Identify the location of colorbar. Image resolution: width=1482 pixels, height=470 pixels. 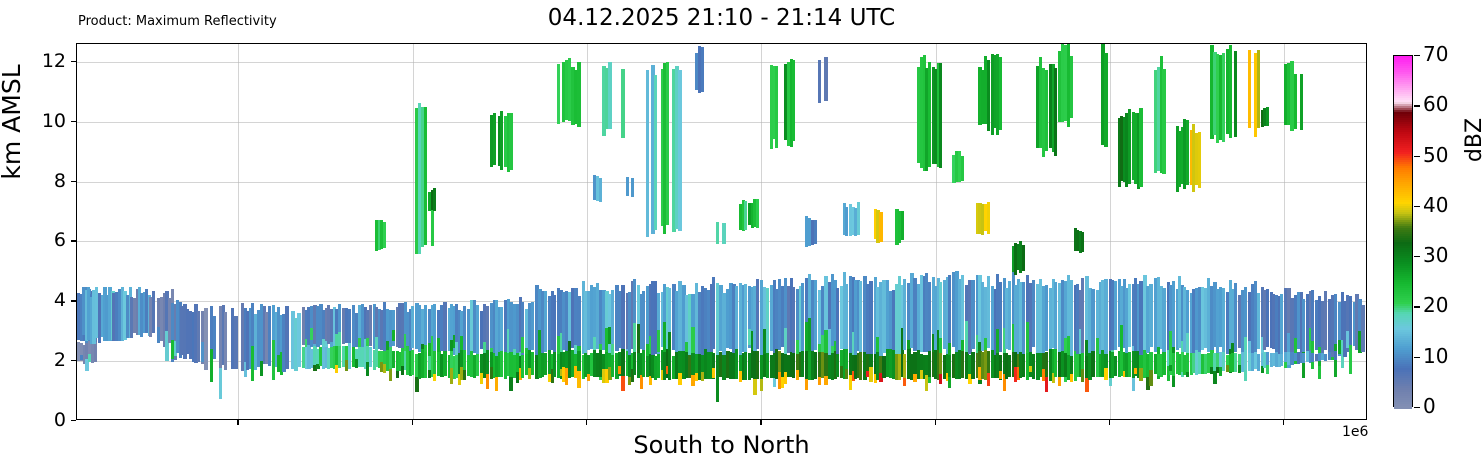
(1403, 232).